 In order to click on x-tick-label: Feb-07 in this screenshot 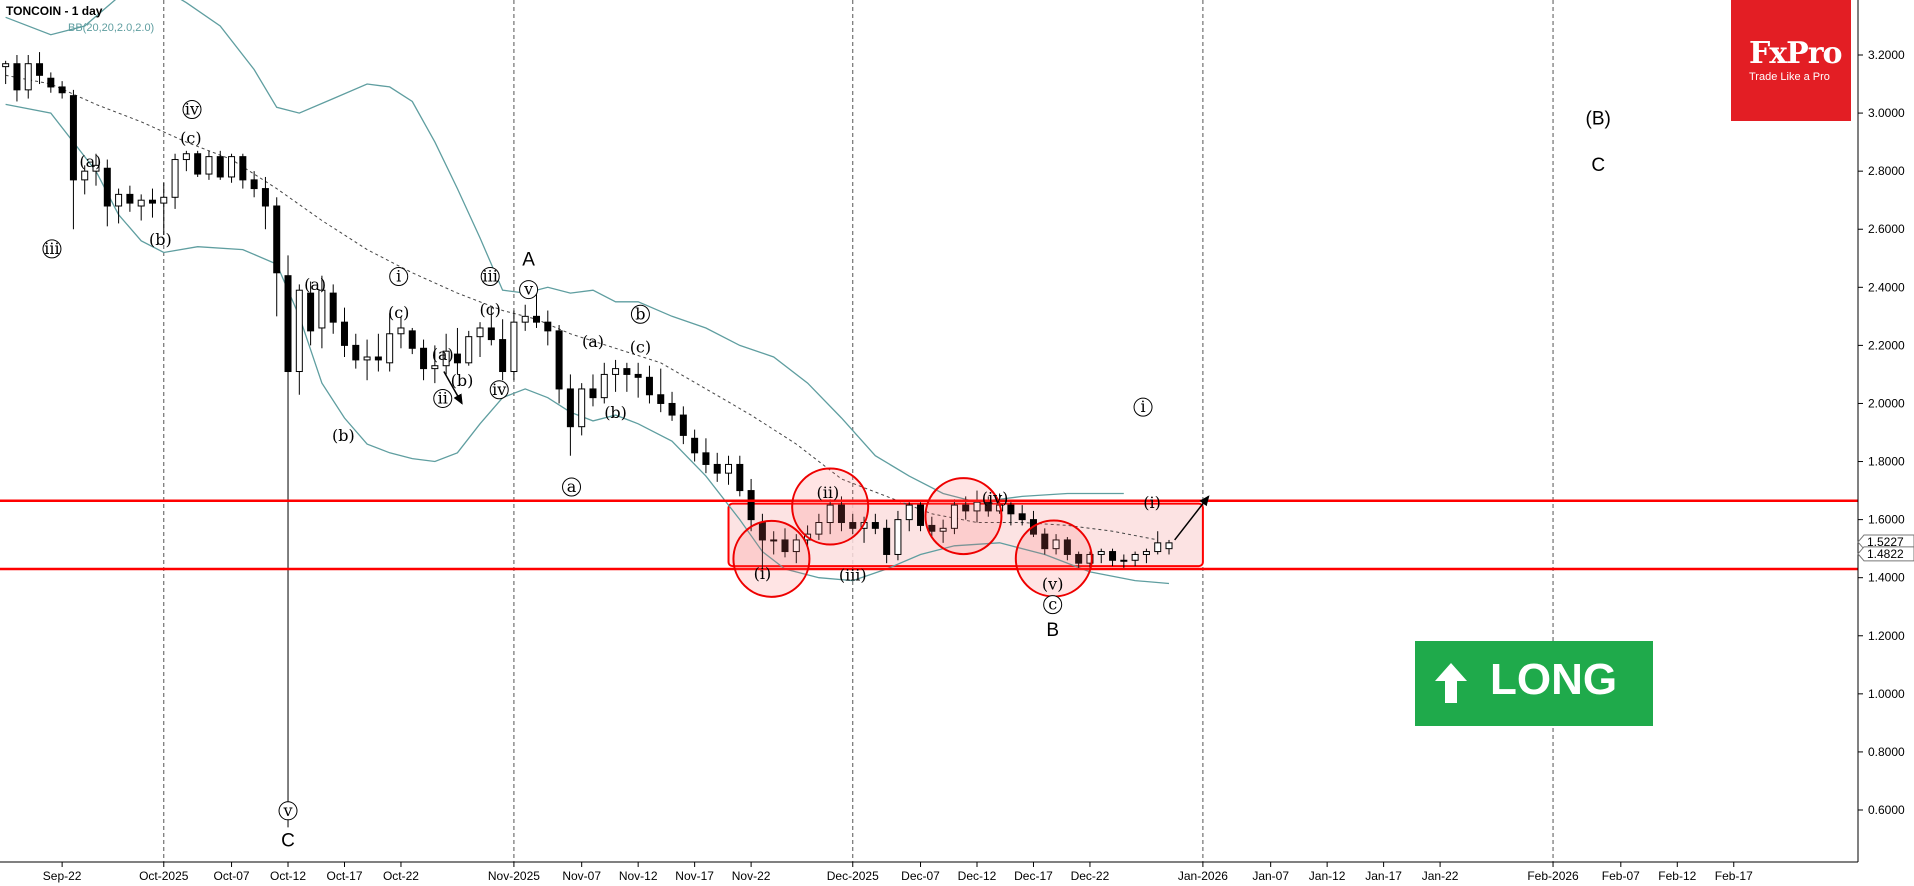, I will do `click(1621, 876)`.